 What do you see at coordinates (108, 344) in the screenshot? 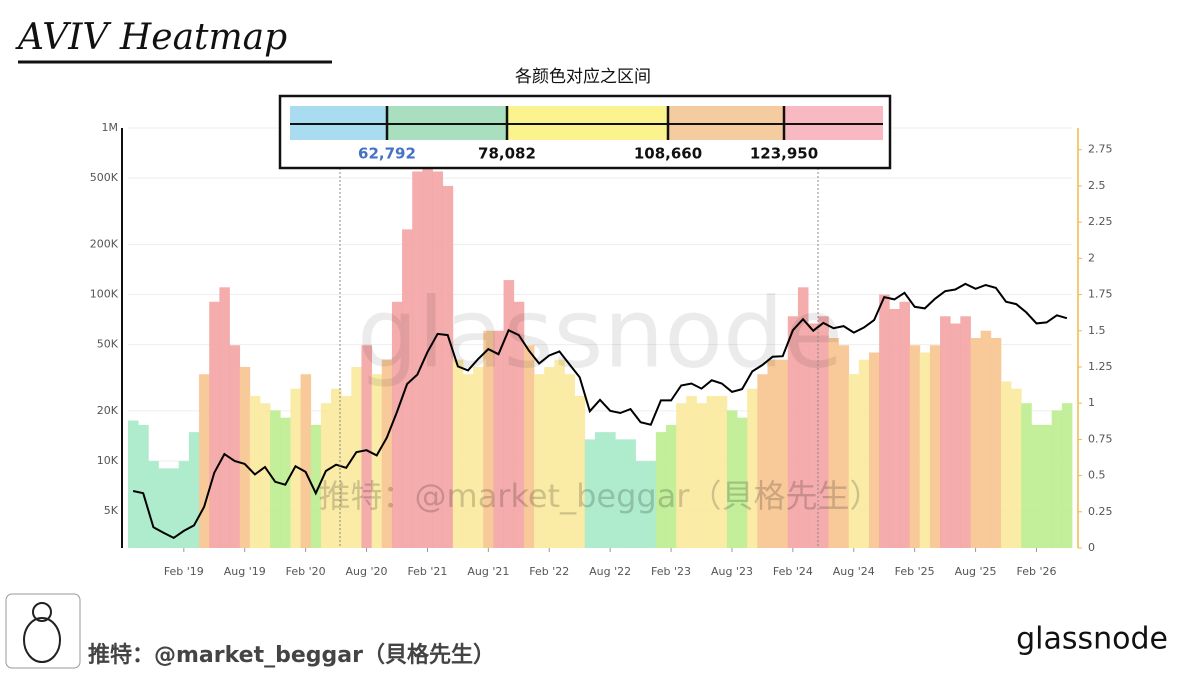
I see `y-tick-label: 50K` at bounding box center [108, 344].